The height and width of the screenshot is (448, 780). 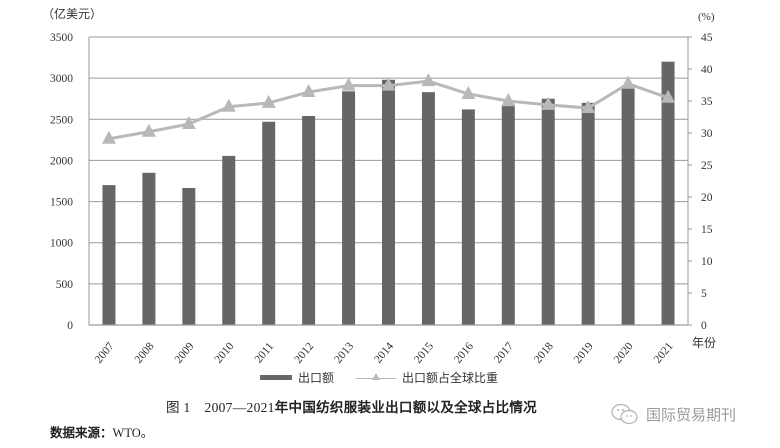 What do you see at coordinates (707, 134) in the screenshot?
I see `y2-tick-label: 30` at bounding box center [707, 134].